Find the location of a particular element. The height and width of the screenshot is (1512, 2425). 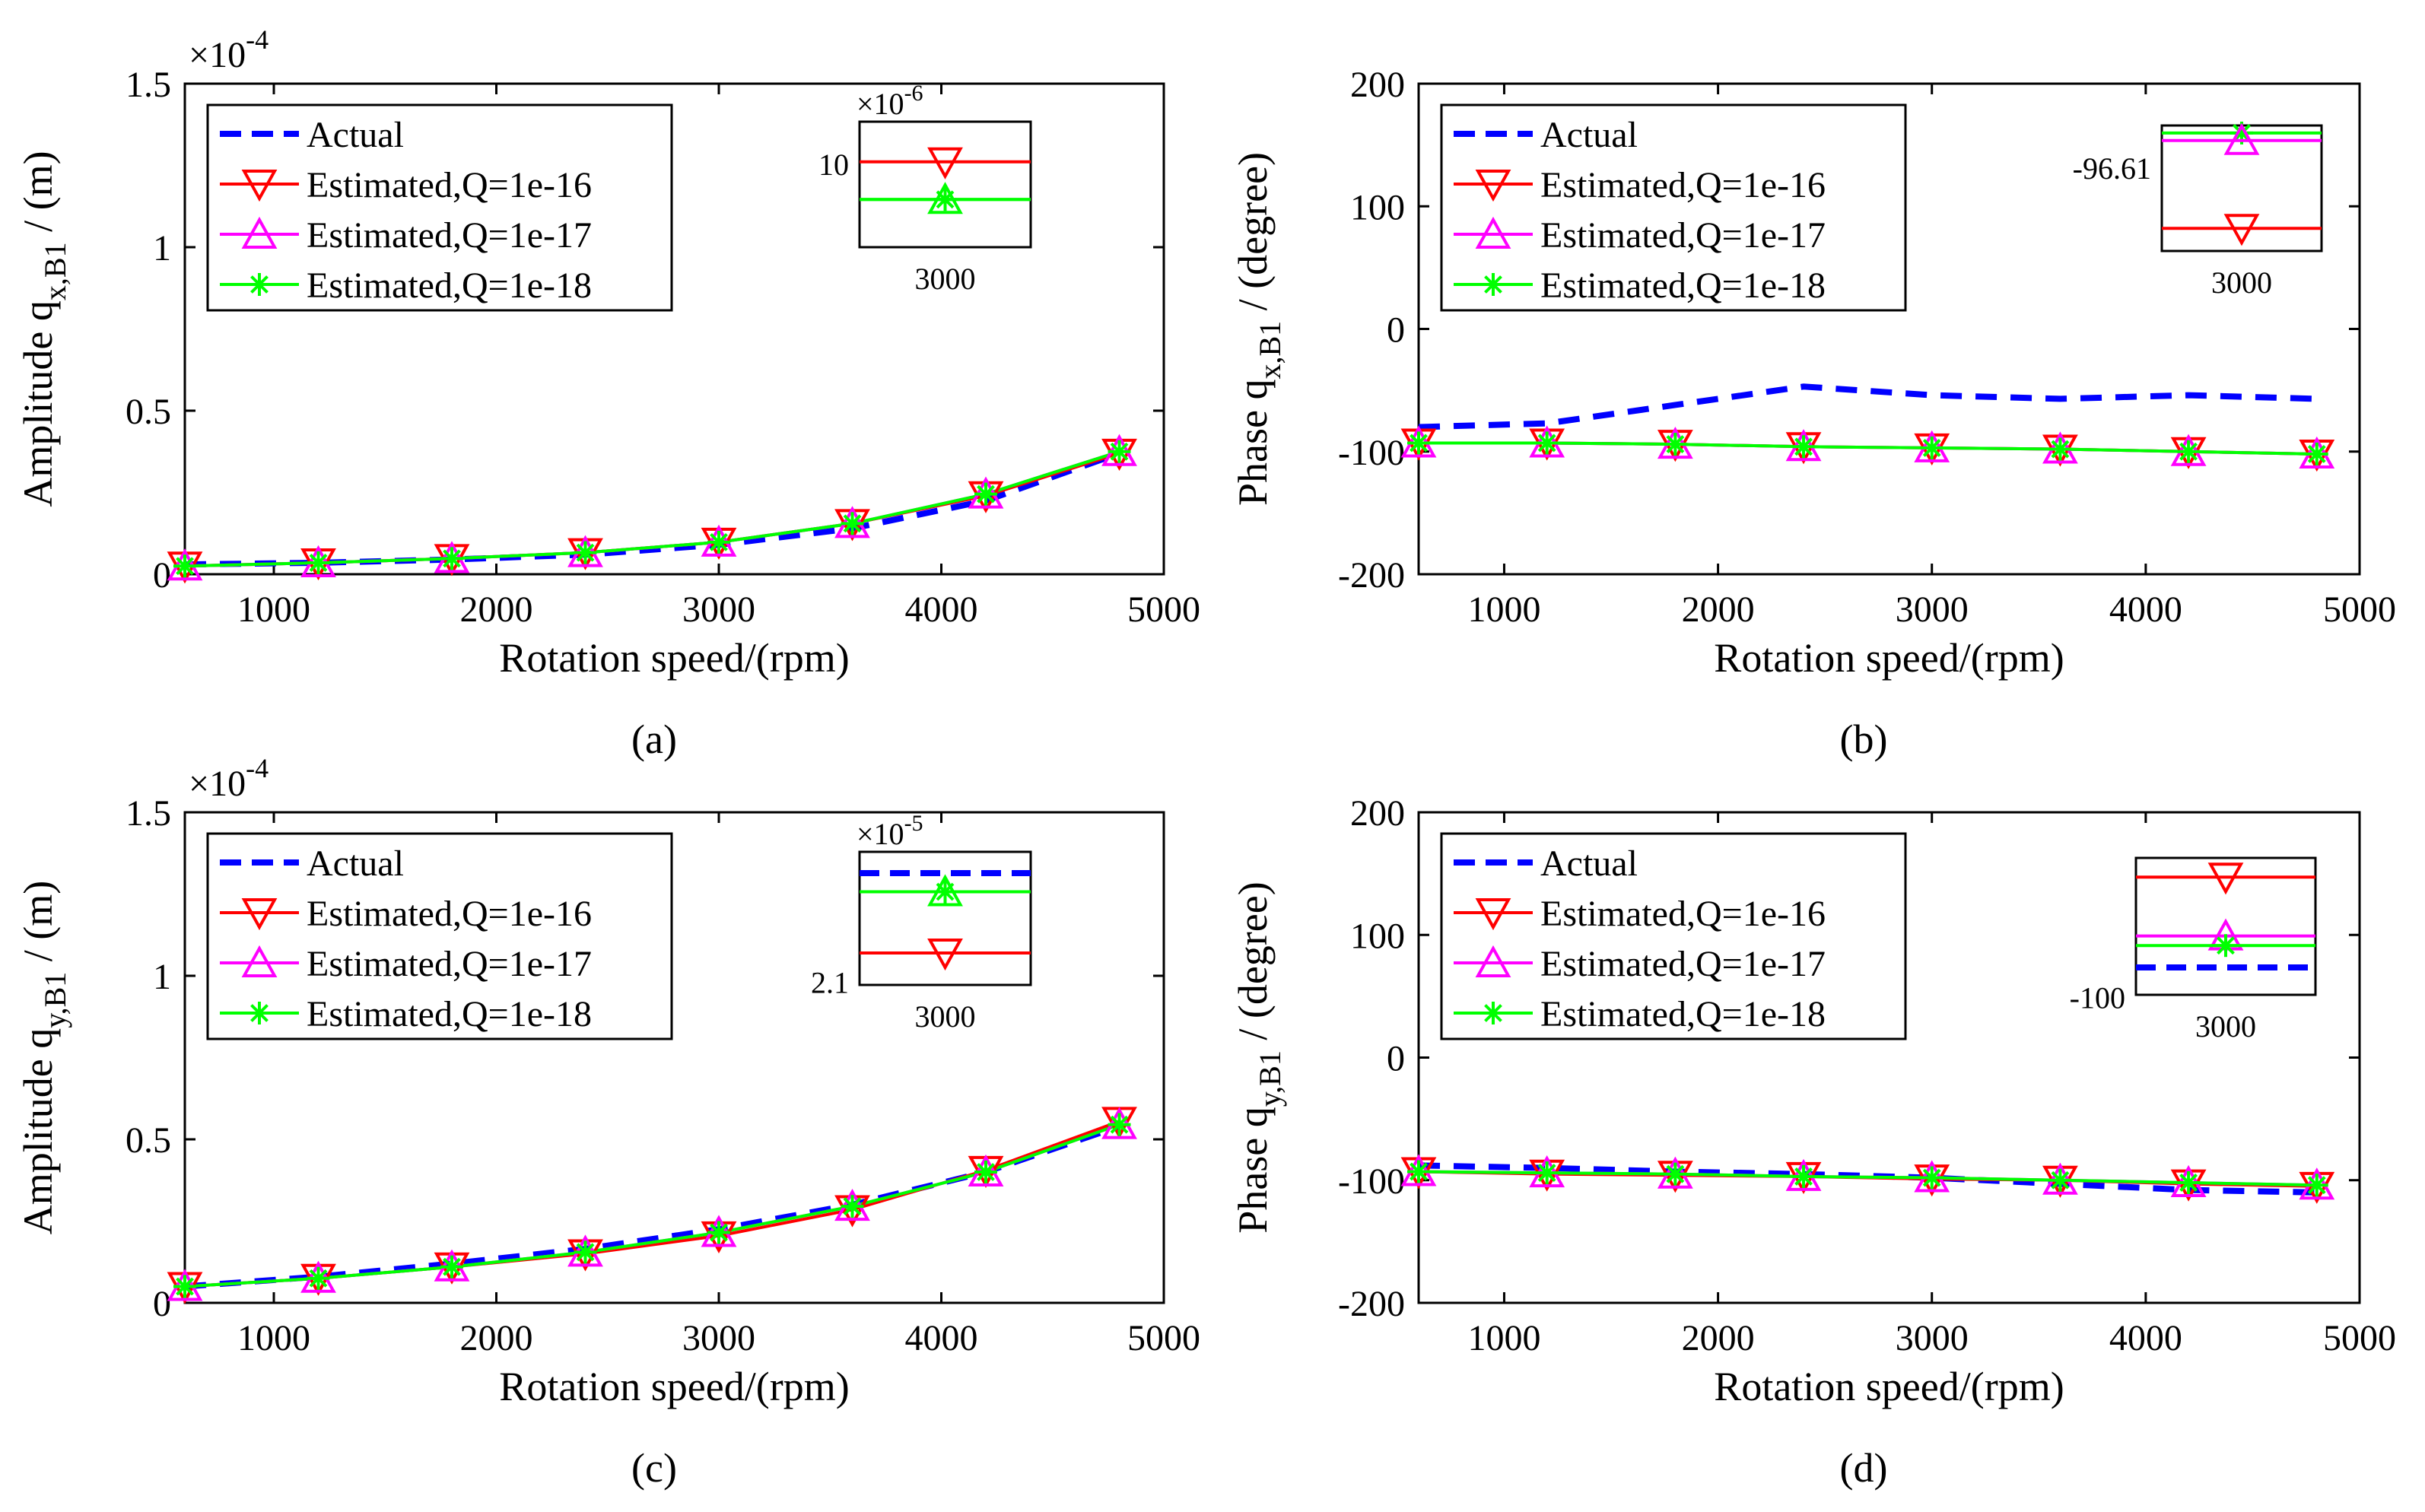

y-axis-label: Phase qx,B1 / (degree) is located at coordinates (1258, 329).